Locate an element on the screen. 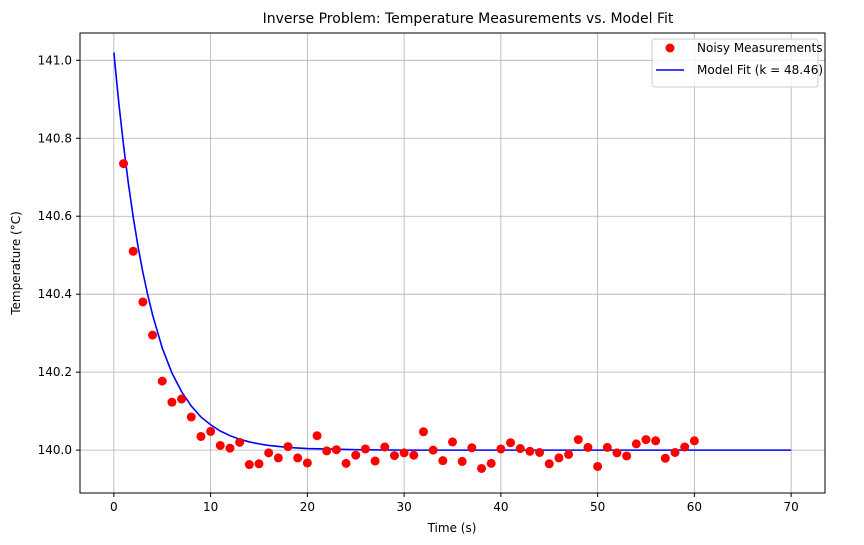 Image resolution: width=864 pixels, height=545 pixels. y-tick-label: 140.6 is located at coordinates (55, 216).